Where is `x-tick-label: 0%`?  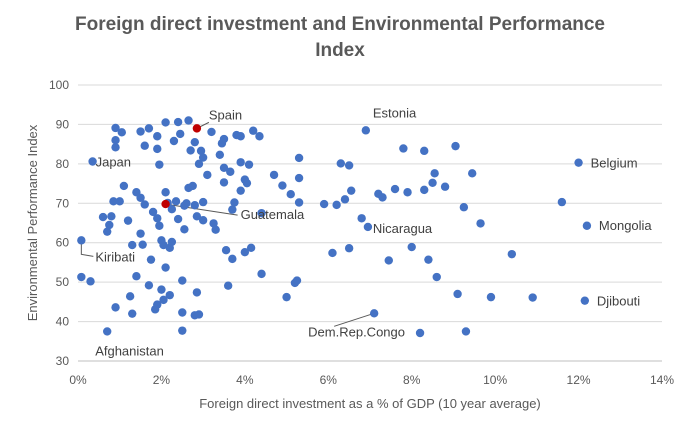 x-tick-label: 0% is located at coordinates (78, 380).